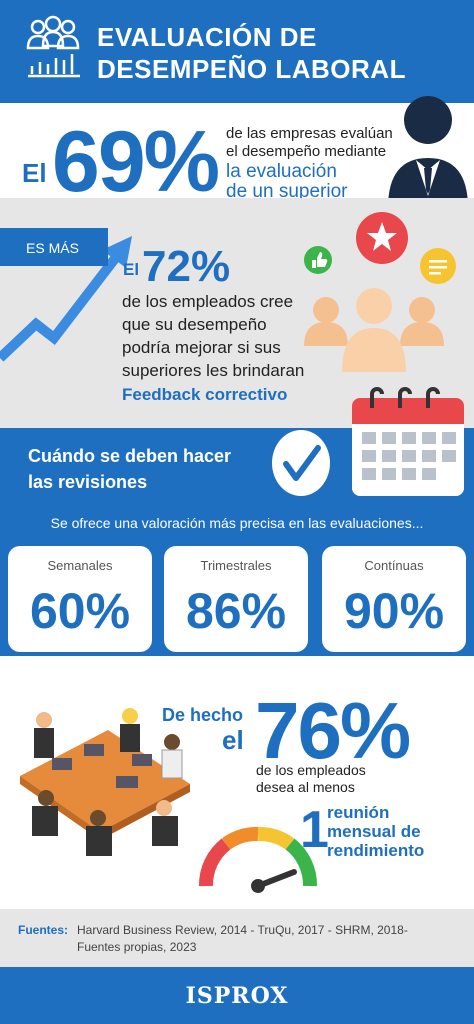 This screenshot has height=1024, width=474. I want to click on card-quarterly-label: Trimestrales, so click(236, 565).